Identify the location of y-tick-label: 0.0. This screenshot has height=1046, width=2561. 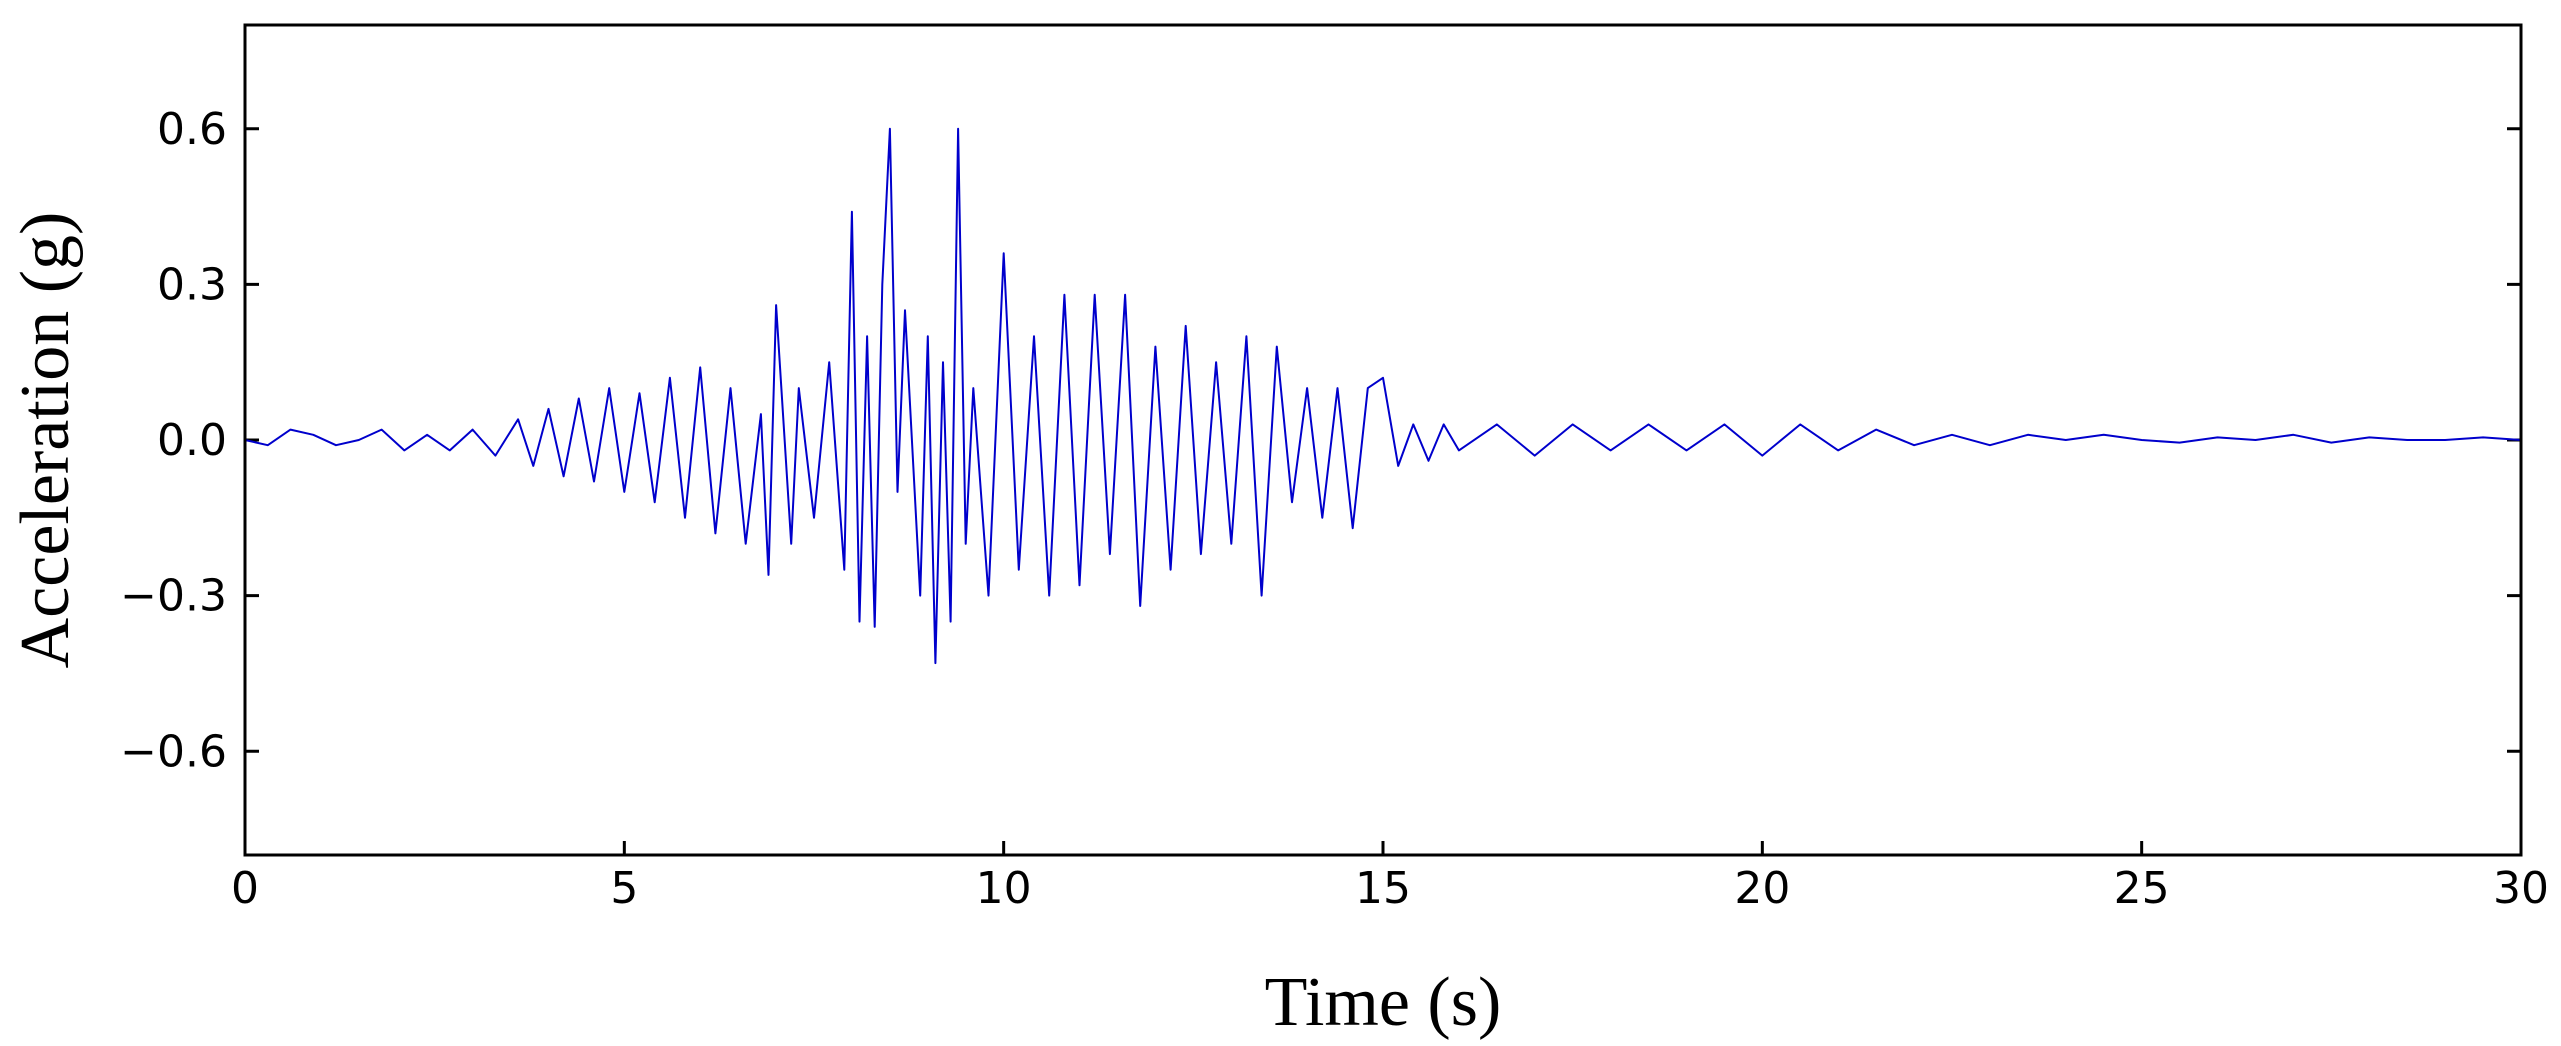
(192, 440).